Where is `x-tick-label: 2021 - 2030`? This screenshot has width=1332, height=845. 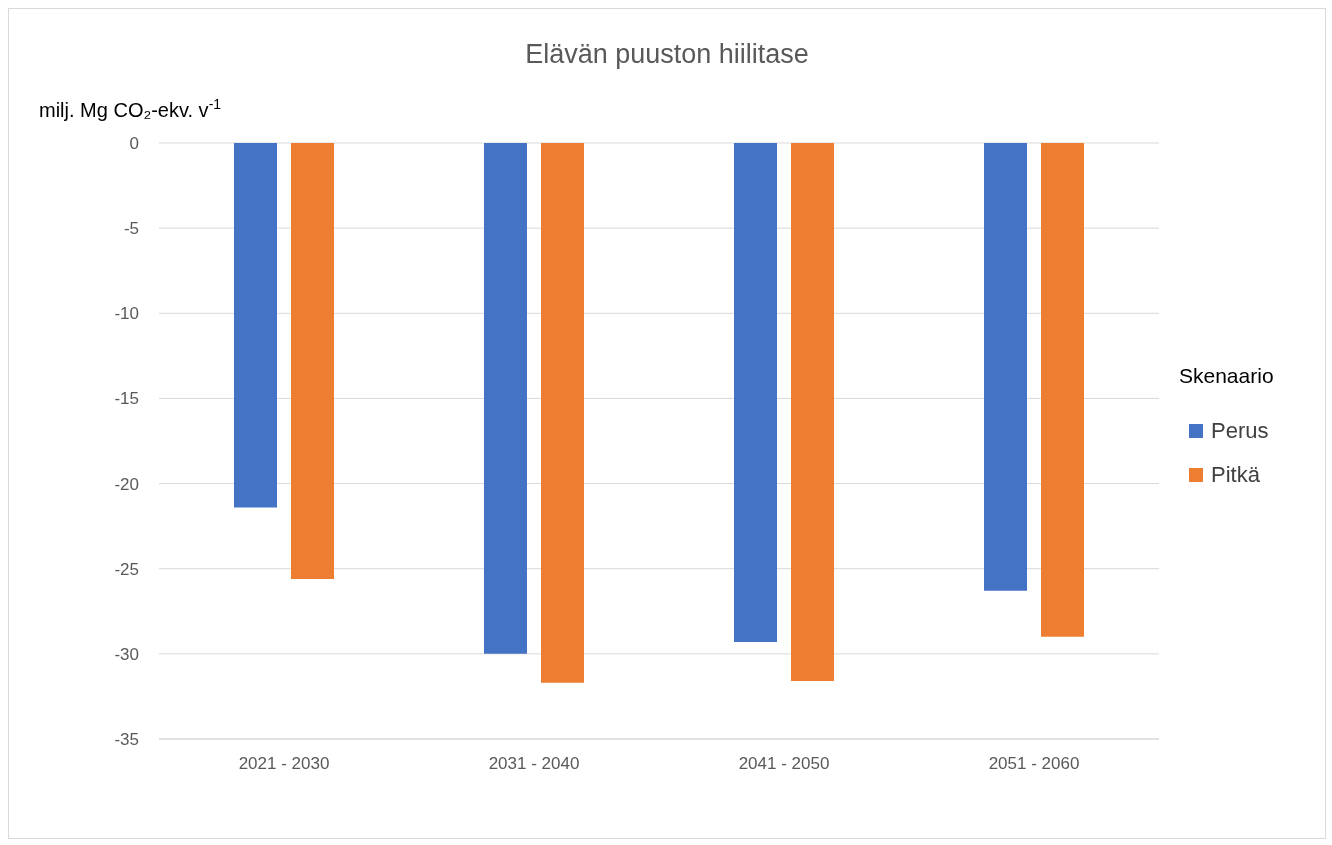
x-tick-label: 2021 - 2030 is located at coordinates (284, 764).